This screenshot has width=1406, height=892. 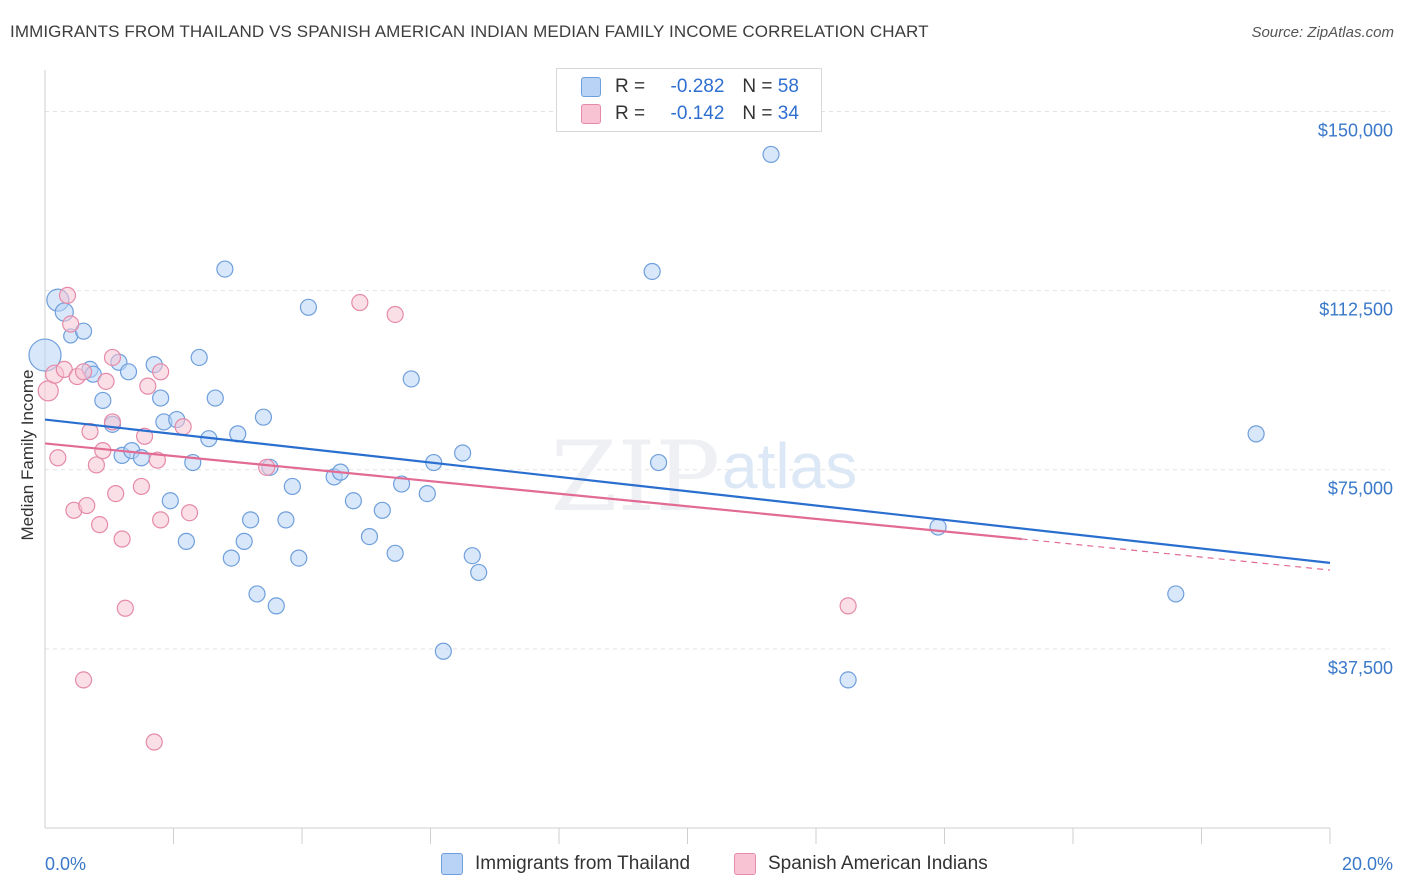 What do you see at coordinates (1176, 554) in the screenshot?
I see `spanish-american-indian-trend-extension` at bounding box center [1176, 554].